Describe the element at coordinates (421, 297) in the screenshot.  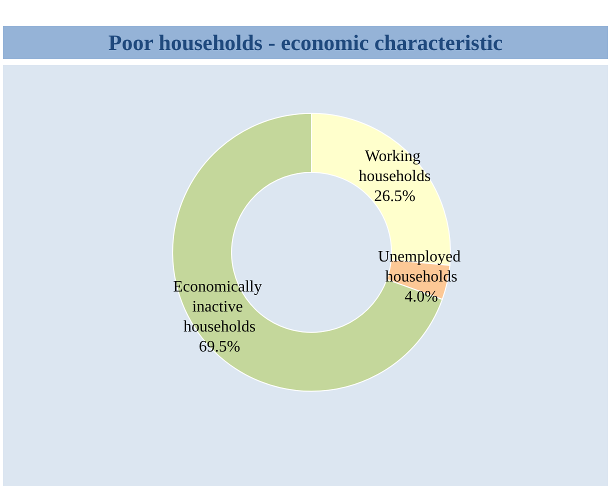
I see `data-label: 4.0%` at that location.